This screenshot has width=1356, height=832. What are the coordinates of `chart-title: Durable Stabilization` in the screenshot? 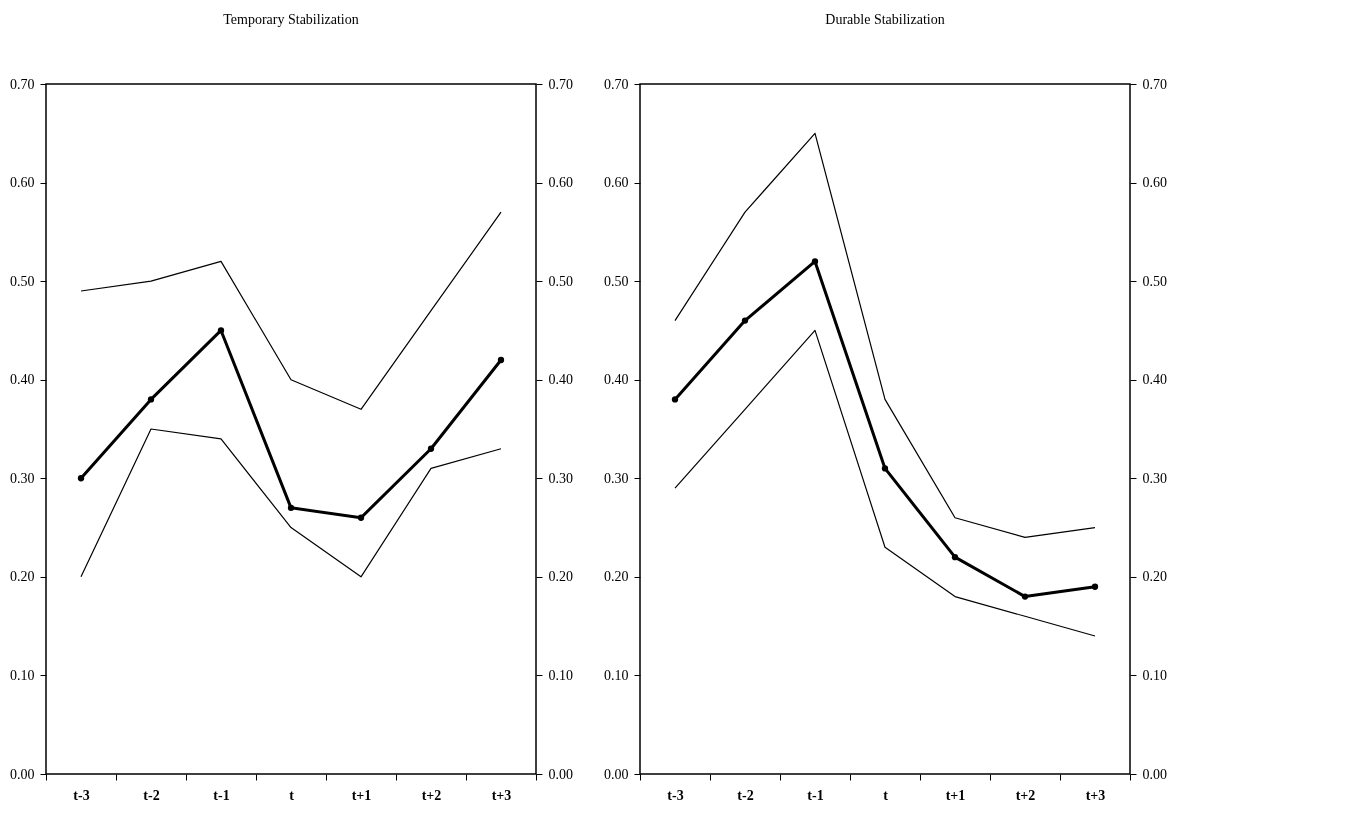 It's located at (885, 19).